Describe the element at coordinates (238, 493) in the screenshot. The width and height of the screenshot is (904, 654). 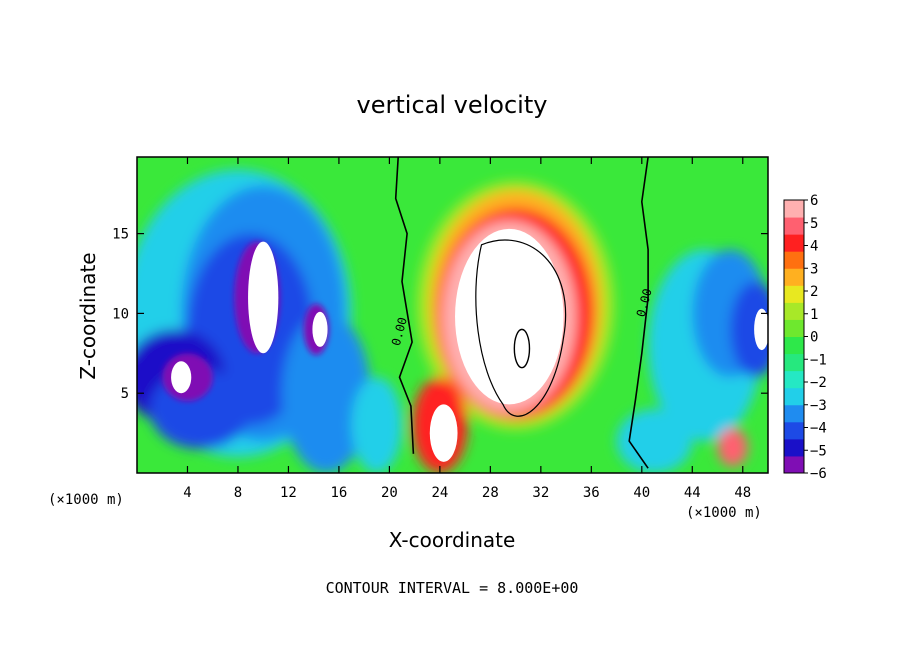
I see `x-tick-label: 8` at that location.